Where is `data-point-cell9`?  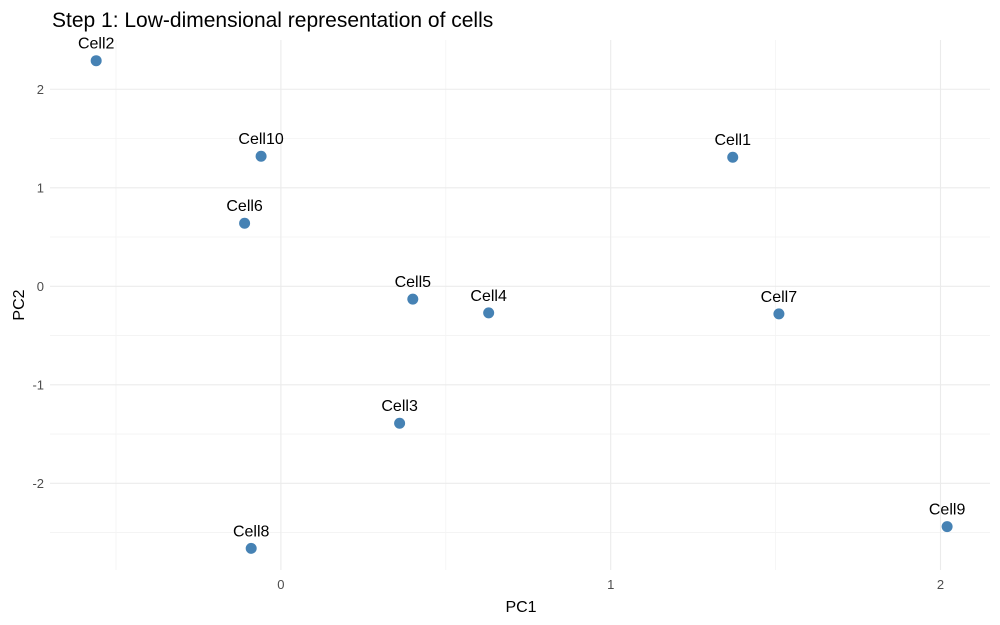 data-point-cell9 is located at coordinates (947, 527).